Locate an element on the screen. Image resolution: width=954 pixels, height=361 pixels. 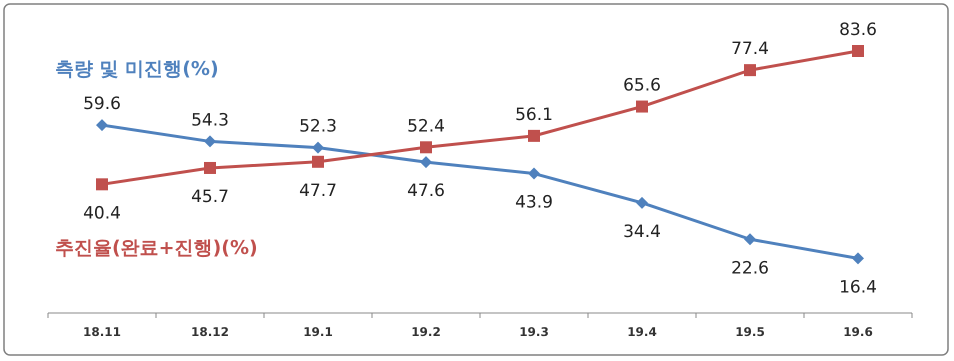
data-label: 43.9 is located at coordinates (534, 202).